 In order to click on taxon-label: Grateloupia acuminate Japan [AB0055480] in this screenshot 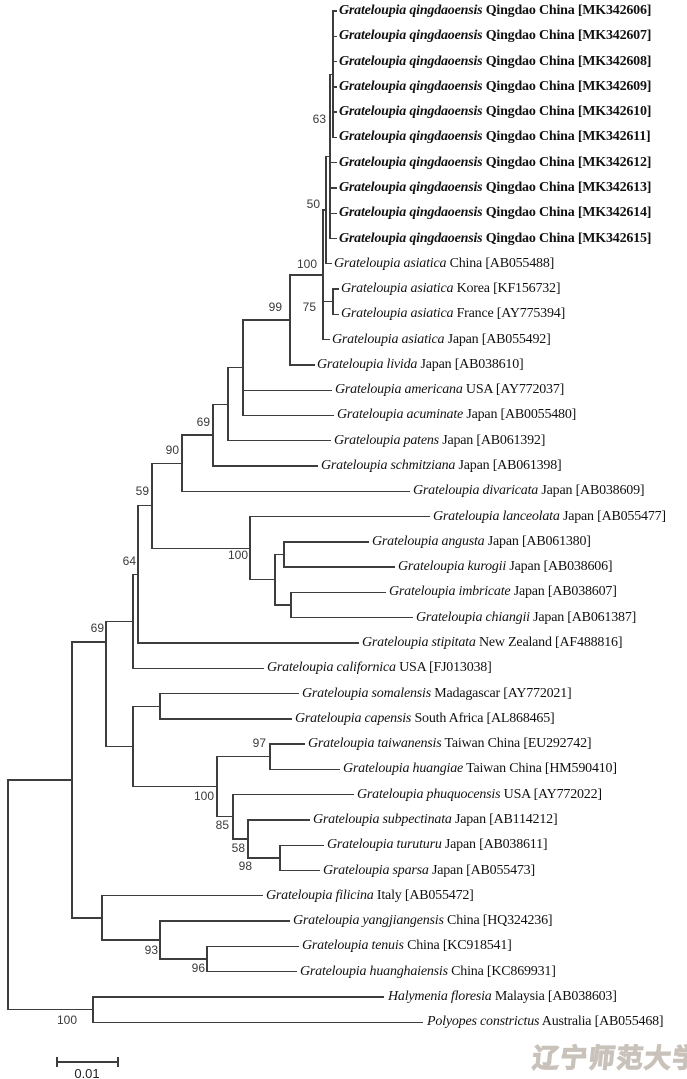, I will do `click(457, 415)`.